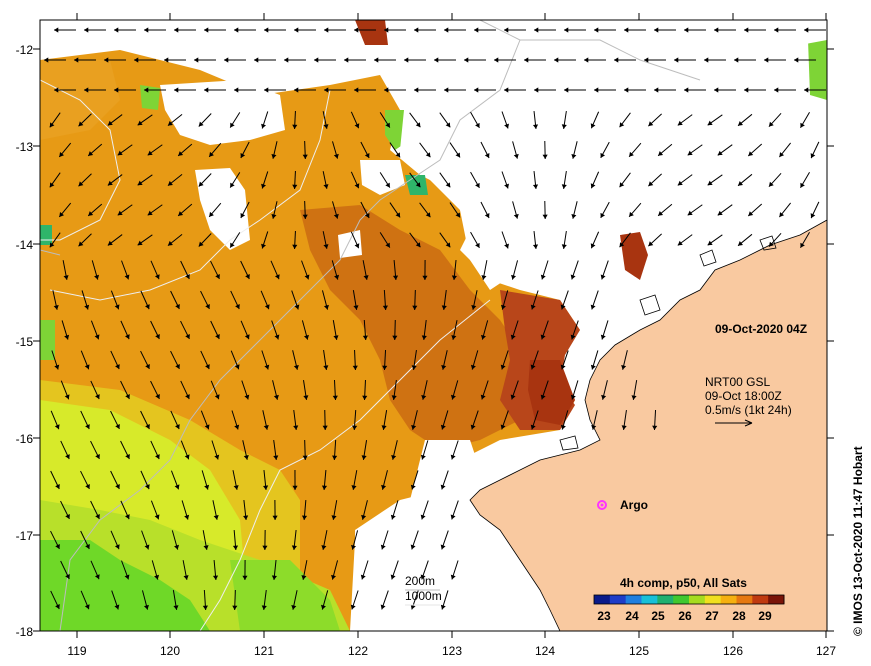 The image size is (871, 666). Describe the element at coordinates (25, 536) in the screenshot. I see `y-tick-label: -17` at that location.